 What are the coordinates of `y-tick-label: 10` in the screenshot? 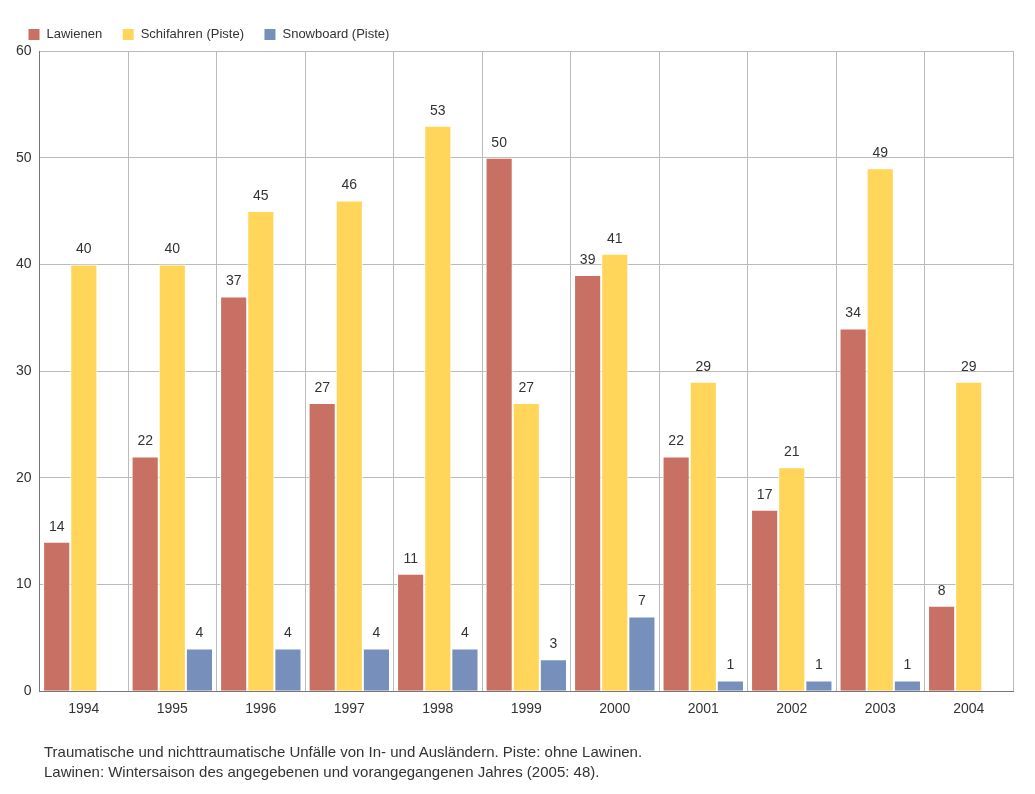 It's located at (23, 583).